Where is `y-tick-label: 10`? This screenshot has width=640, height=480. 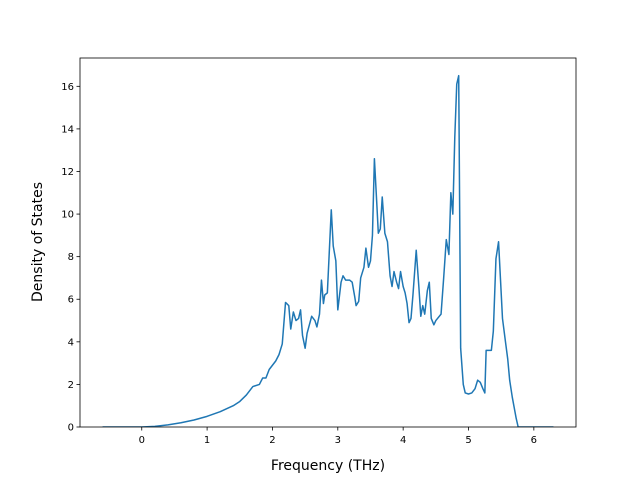
y-tick-label: 10 is located at coordinates (67, 215).